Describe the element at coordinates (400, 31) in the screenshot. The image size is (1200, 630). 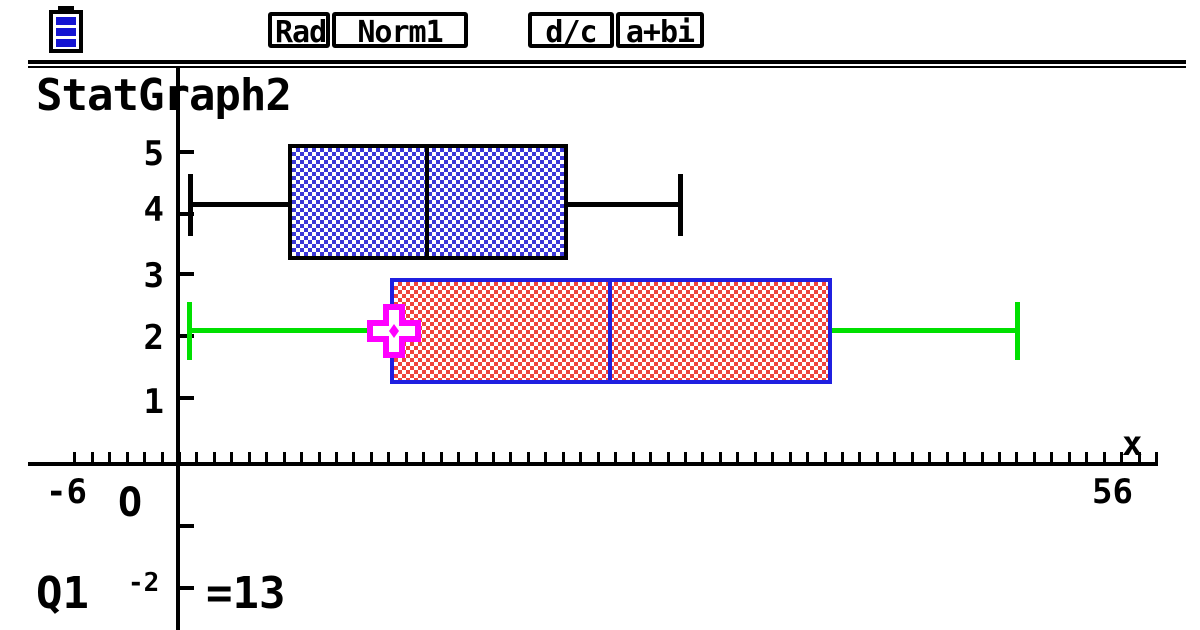
I see `status-indicator-display-mode: Norm1` at that location.